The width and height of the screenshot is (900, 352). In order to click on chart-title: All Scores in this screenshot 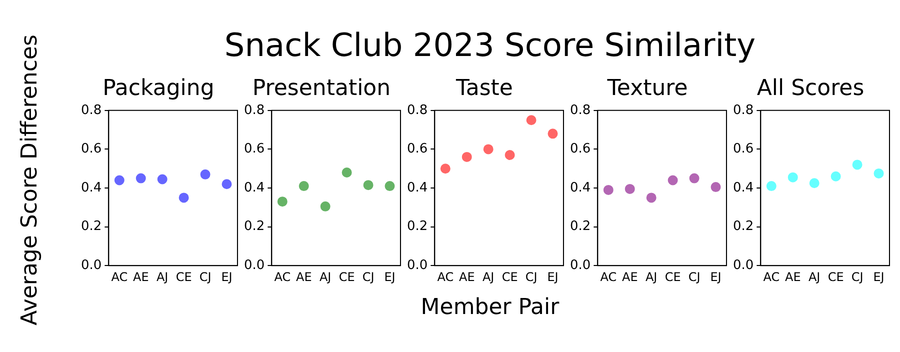, I will do `click(810, 88)`.